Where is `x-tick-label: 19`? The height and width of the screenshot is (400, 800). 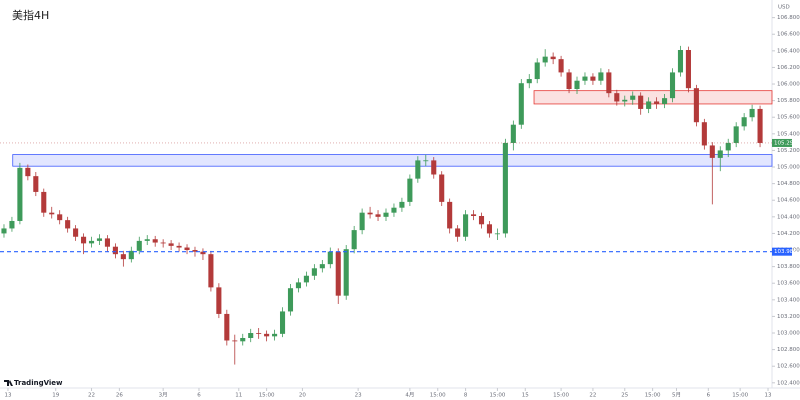 x-tick-label: 19 is located at coordinates (55, 396).